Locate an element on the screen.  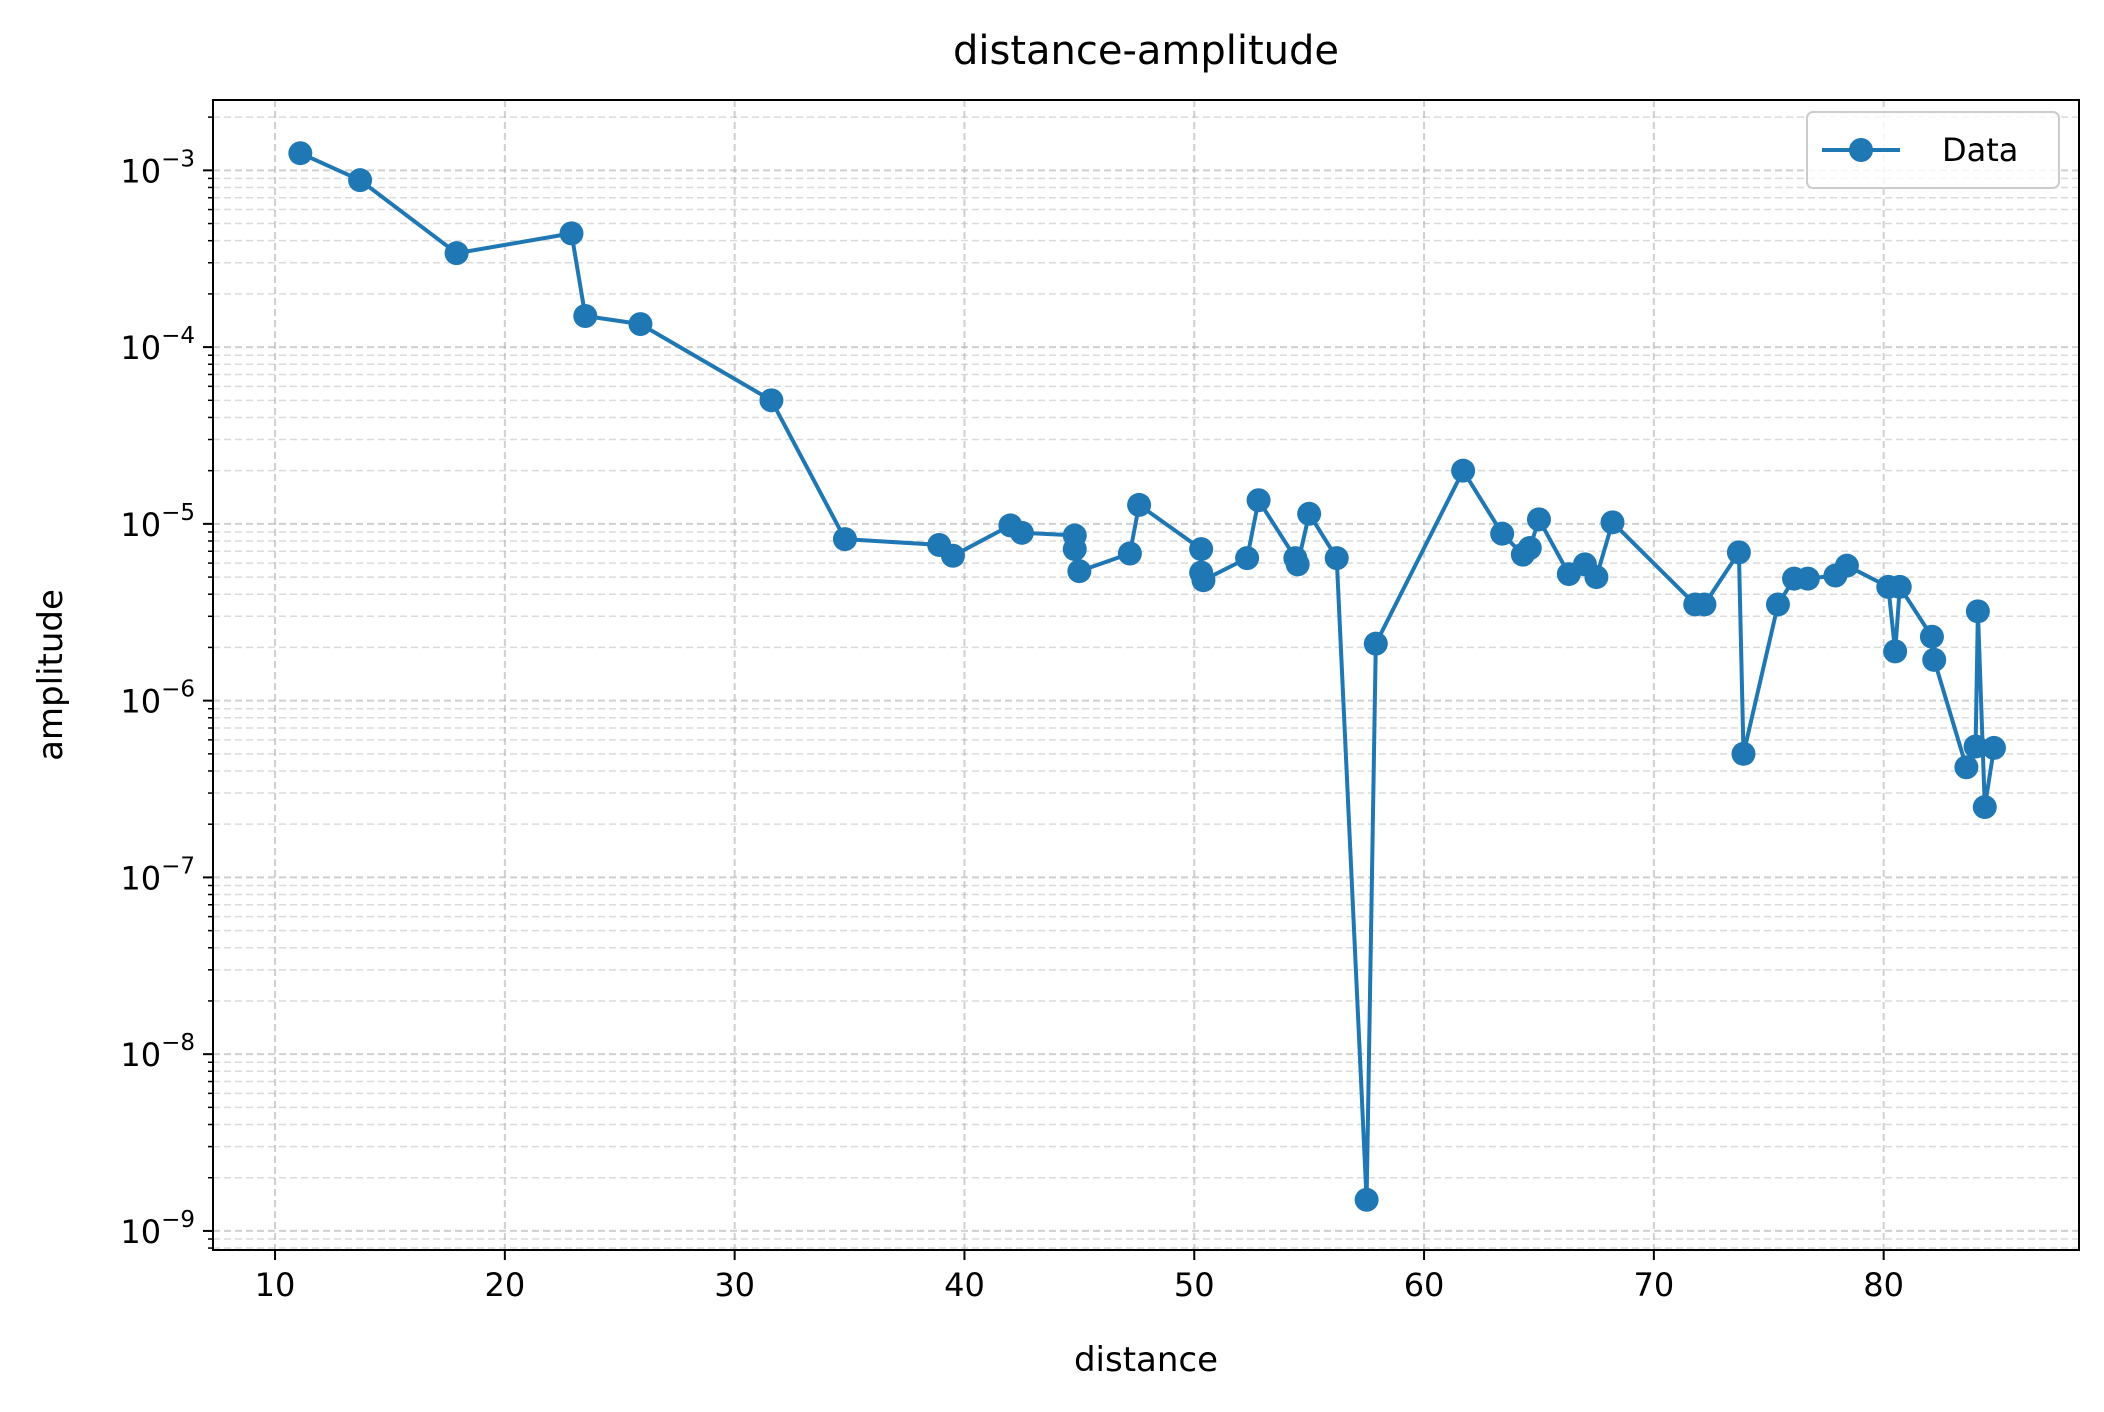
y-tick-label: 10⁻⁹ is located at coordinates (157, 1229).